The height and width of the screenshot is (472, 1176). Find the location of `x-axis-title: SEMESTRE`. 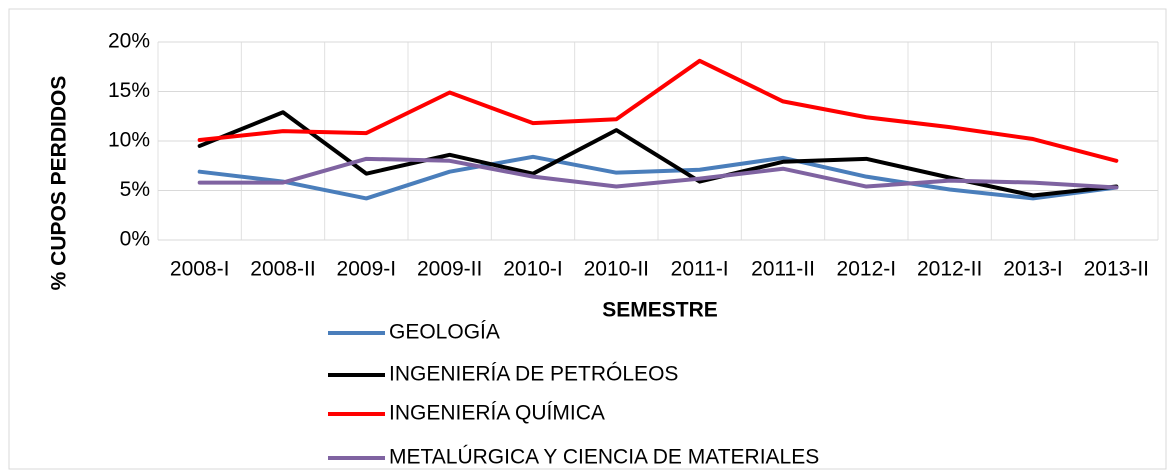

x-axis-title: SEMESTRE is located at coordinates (660, 310).